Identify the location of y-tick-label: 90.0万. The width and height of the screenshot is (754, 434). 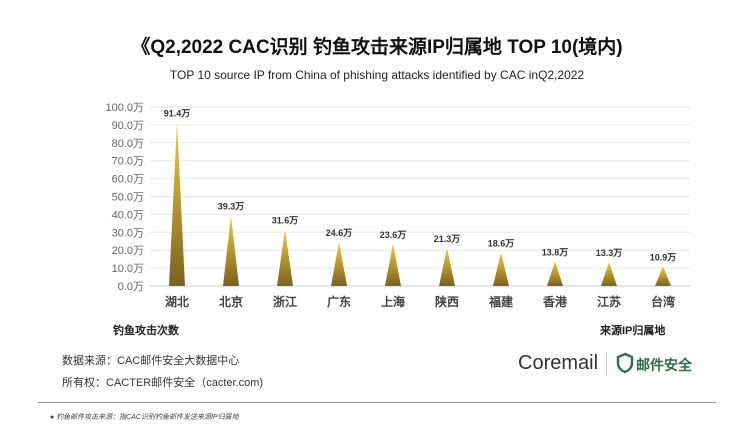
(128, 126).